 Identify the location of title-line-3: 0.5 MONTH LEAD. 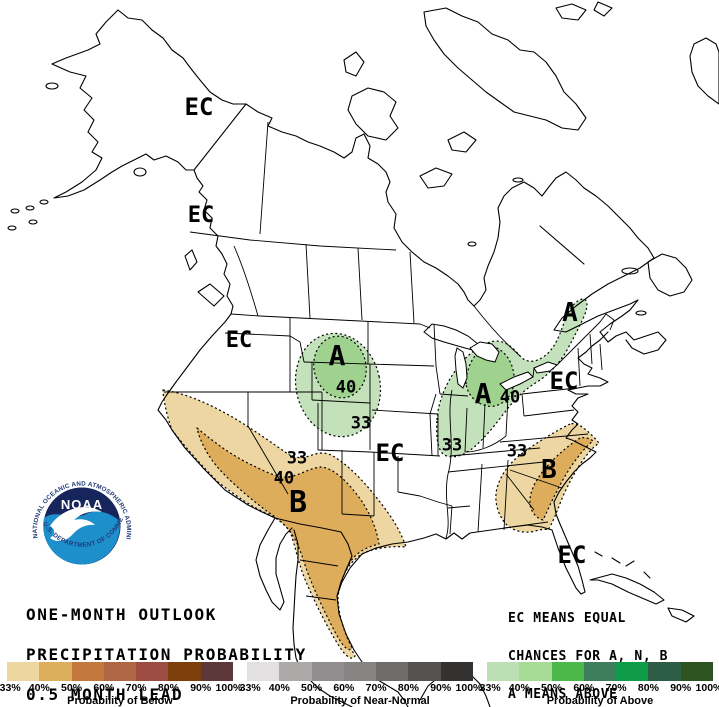
(105, 695).